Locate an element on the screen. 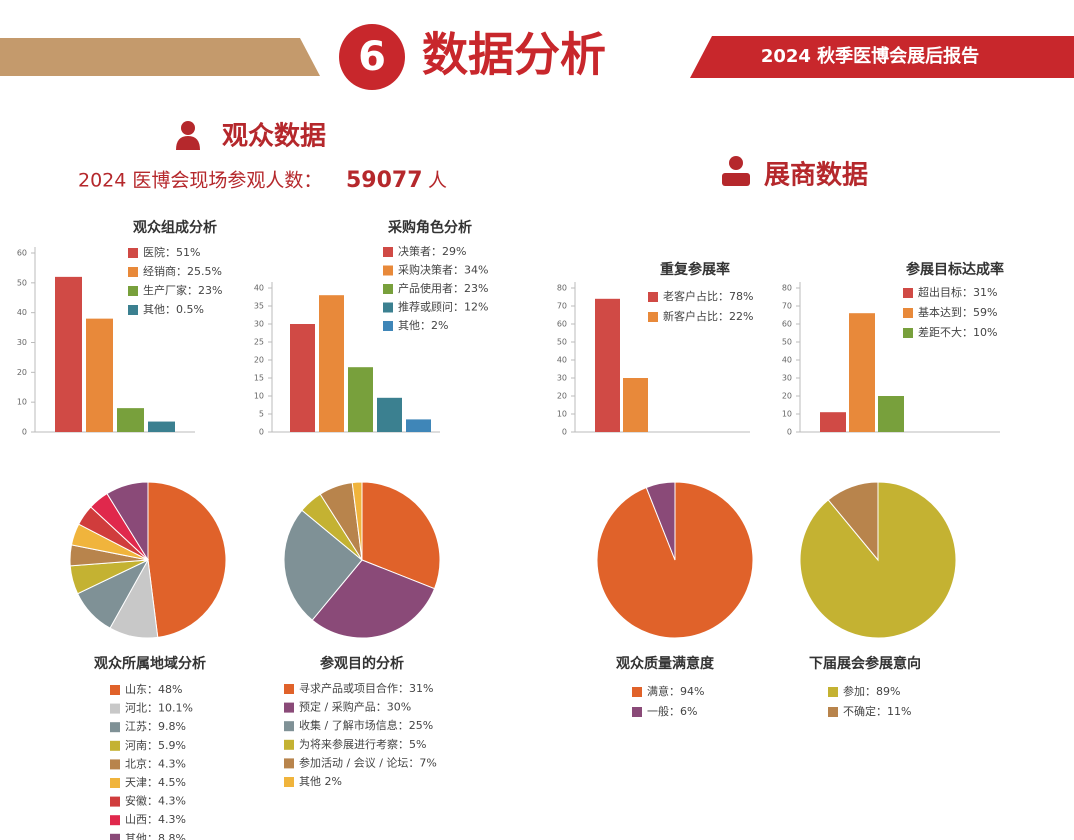 Image resolution: width=1074 pixels, height=840 pixels. chart-title: 参观目的分析 is located at coordinates (362, 663).